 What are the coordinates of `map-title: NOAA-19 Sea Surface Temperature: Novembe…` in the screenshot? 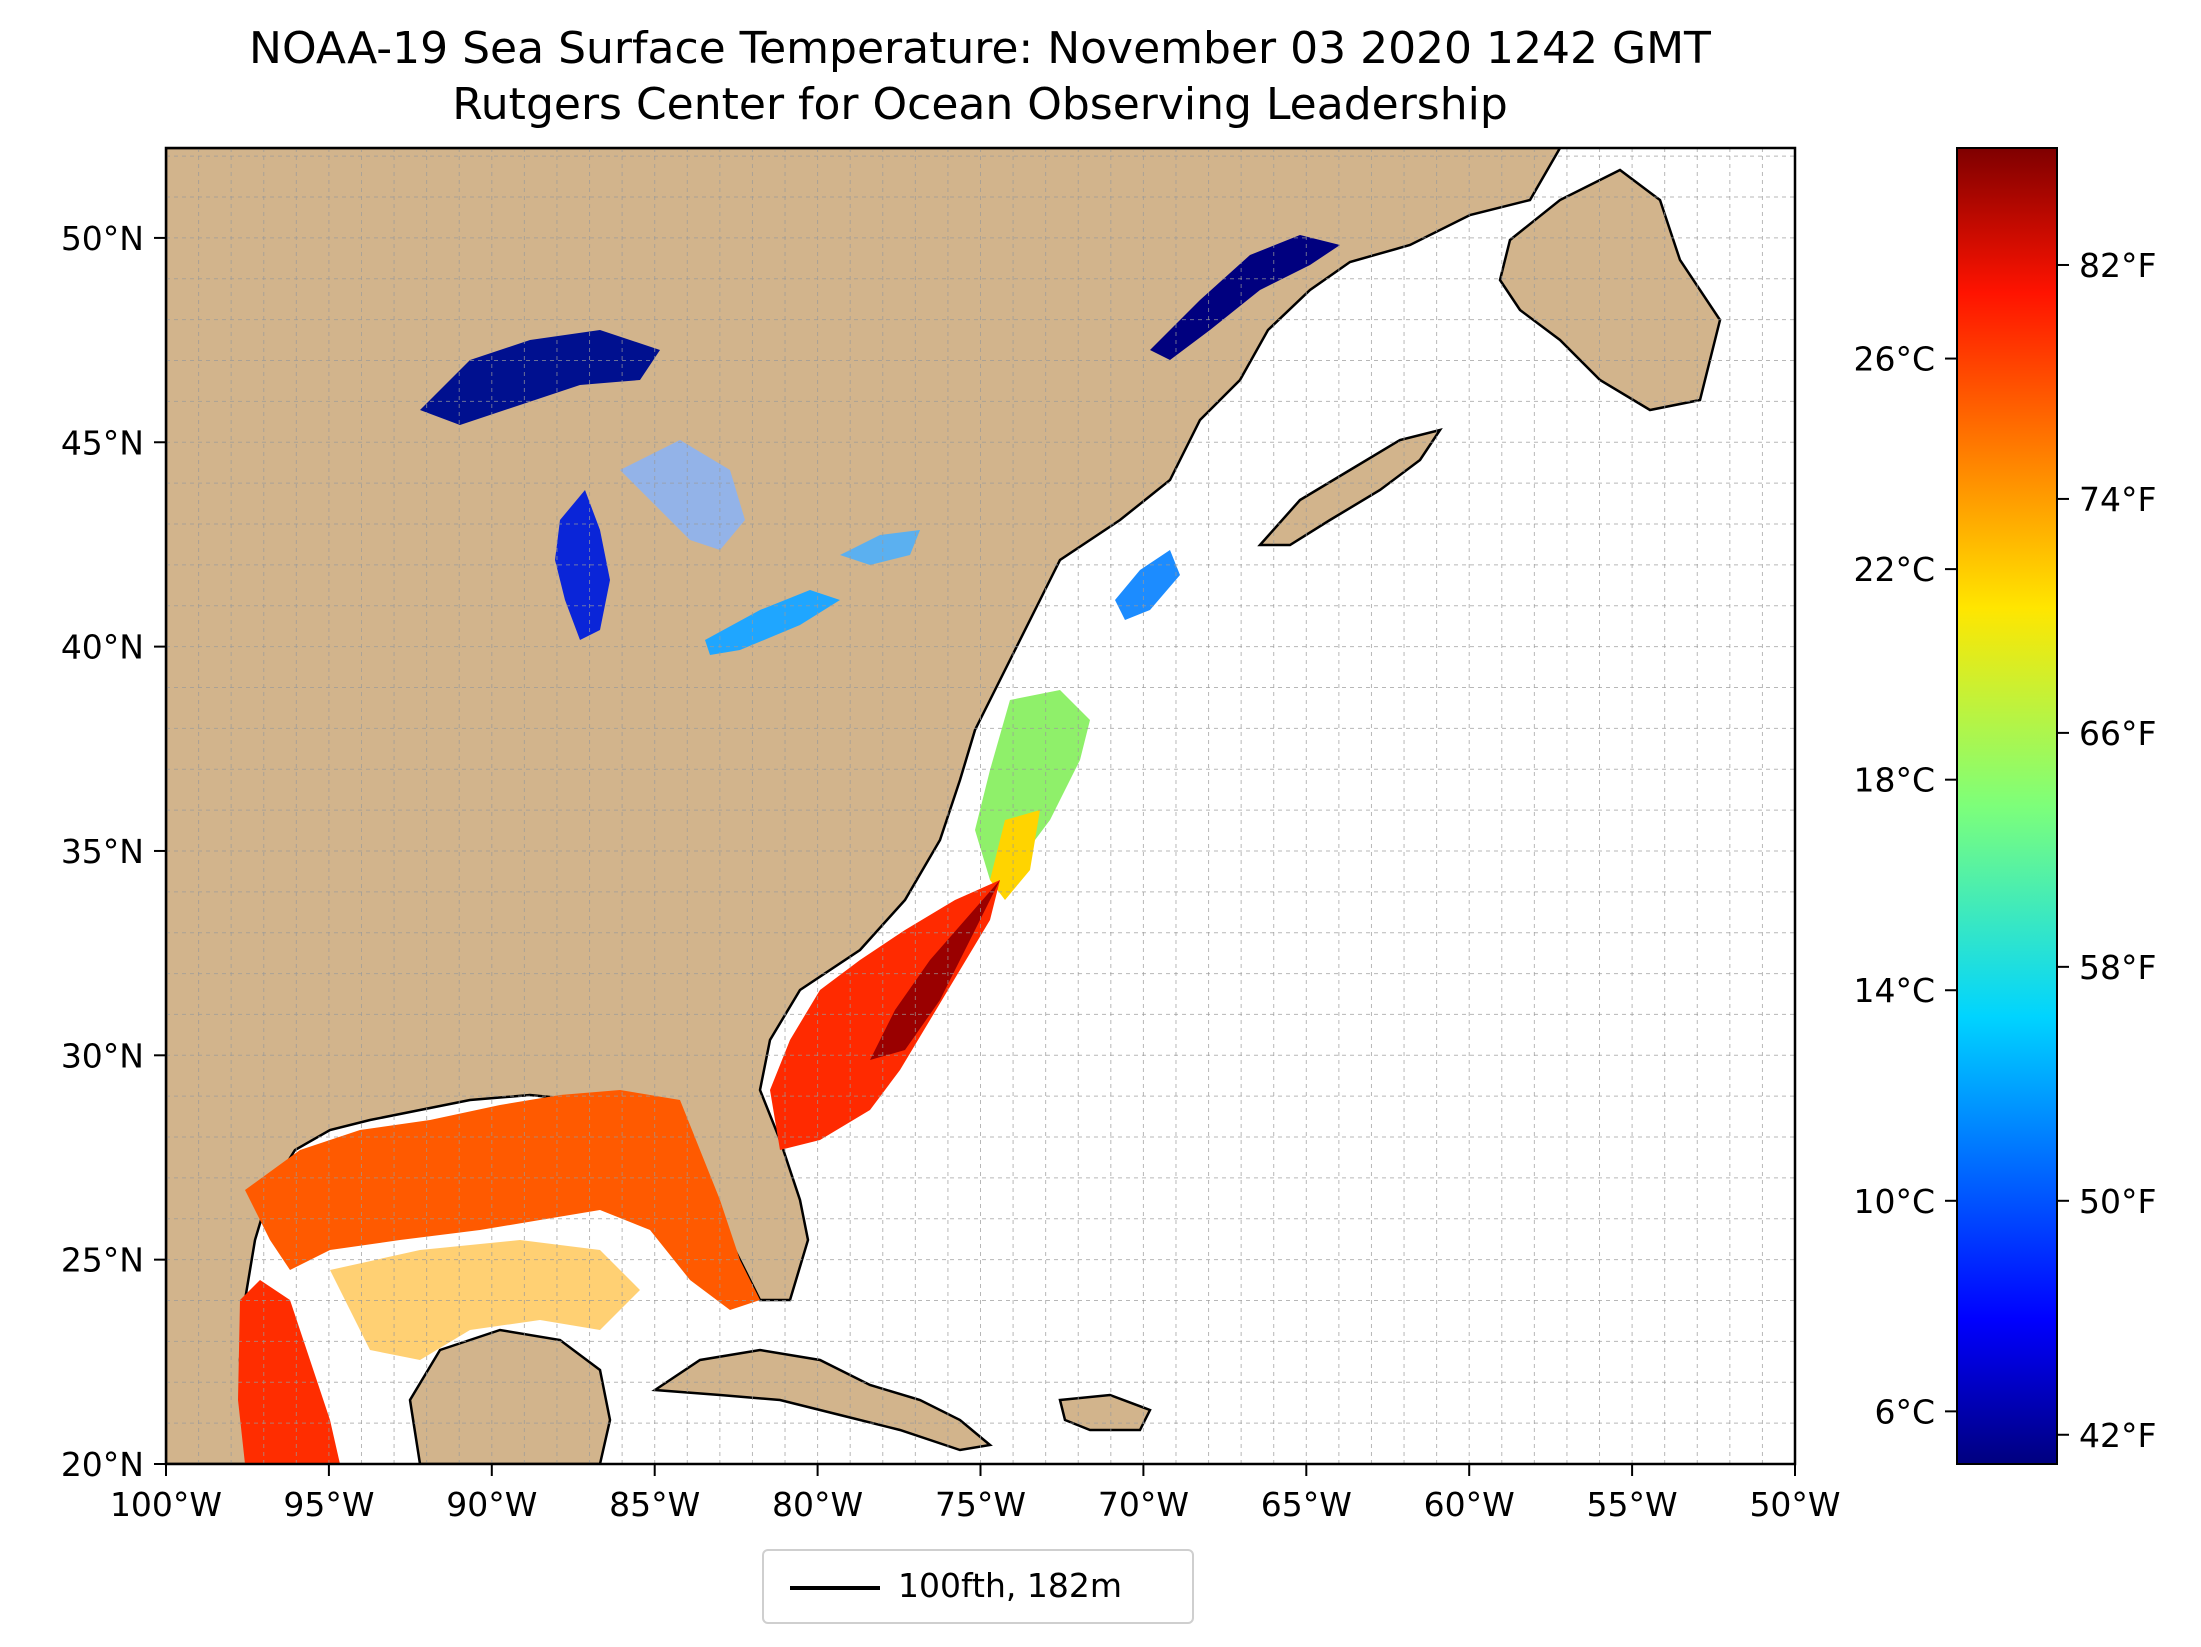 It's located at (980, 48).